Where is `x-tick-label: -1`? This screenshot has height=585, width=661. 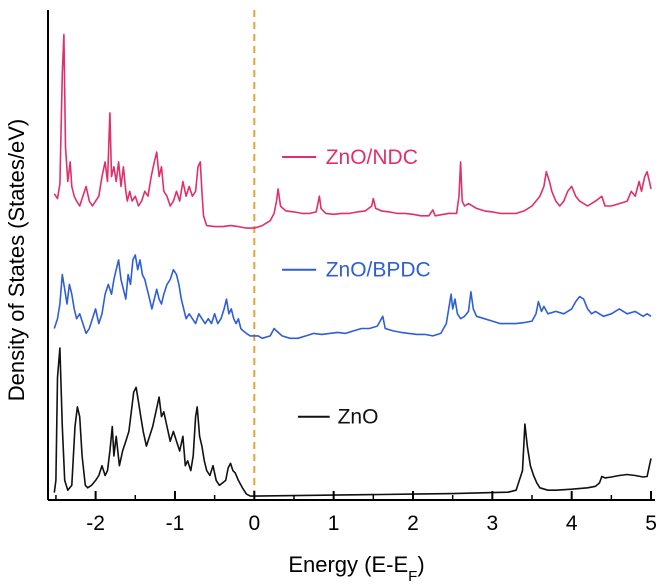
x-tick-label: -1 is located at coordinates (175, 523).